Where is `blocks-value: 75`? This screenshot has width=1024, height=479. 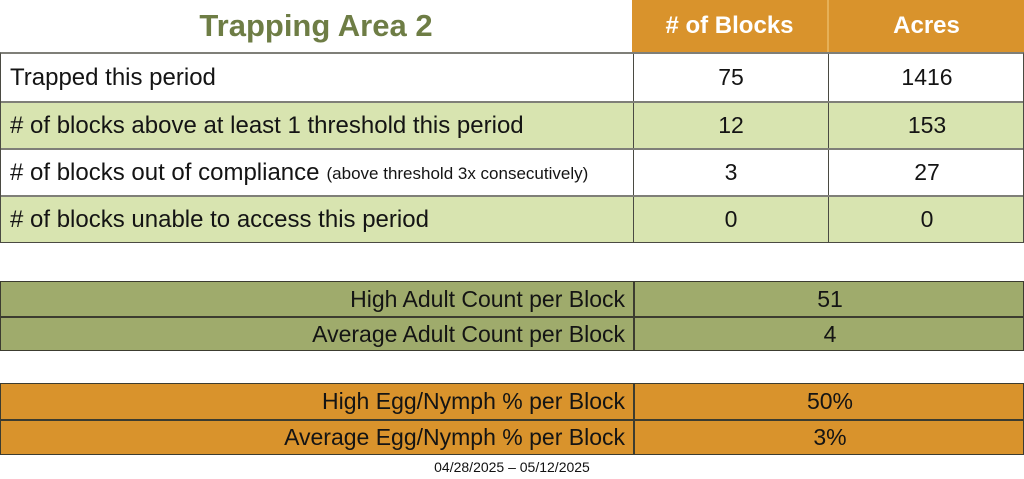
blocks-value: 75 is located at coordinates (730, 77).